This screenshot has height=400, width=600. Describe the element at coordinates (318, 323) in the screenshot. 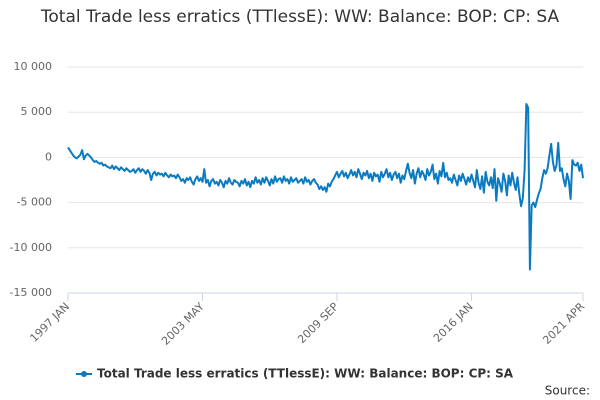

I see `x-tick-label: 2009 SEP` at that location.